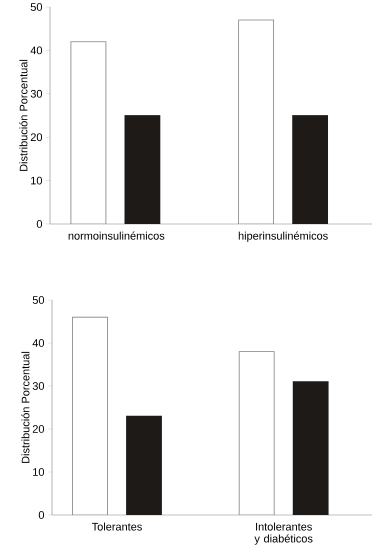 Image resolution: width=373 pixels, height=553 pixels. Describe the element at coordinates (283, 237) in the screenshot. I see `x-tick-label: hiperinsulinémicos` at that location.